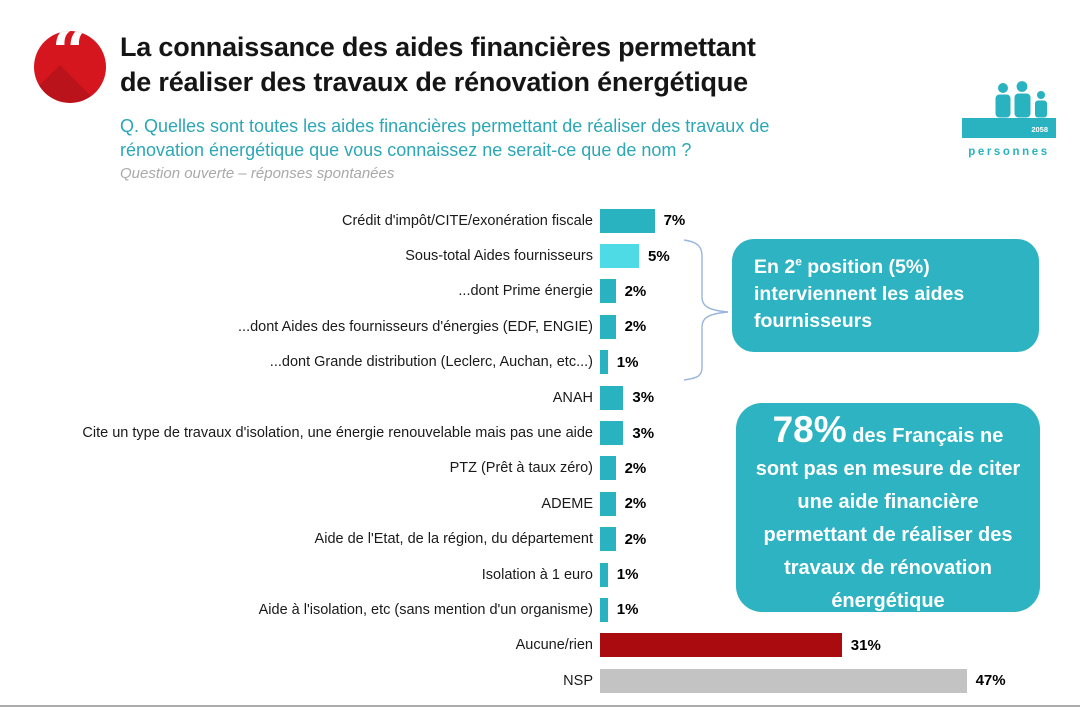 The height and width of the screenshot is (720, 1080). What do you see at coordinates (537, 574) in the screenshot?
I see `bar-label: Isolation à 1 euro` at bounding box center [537, 574].